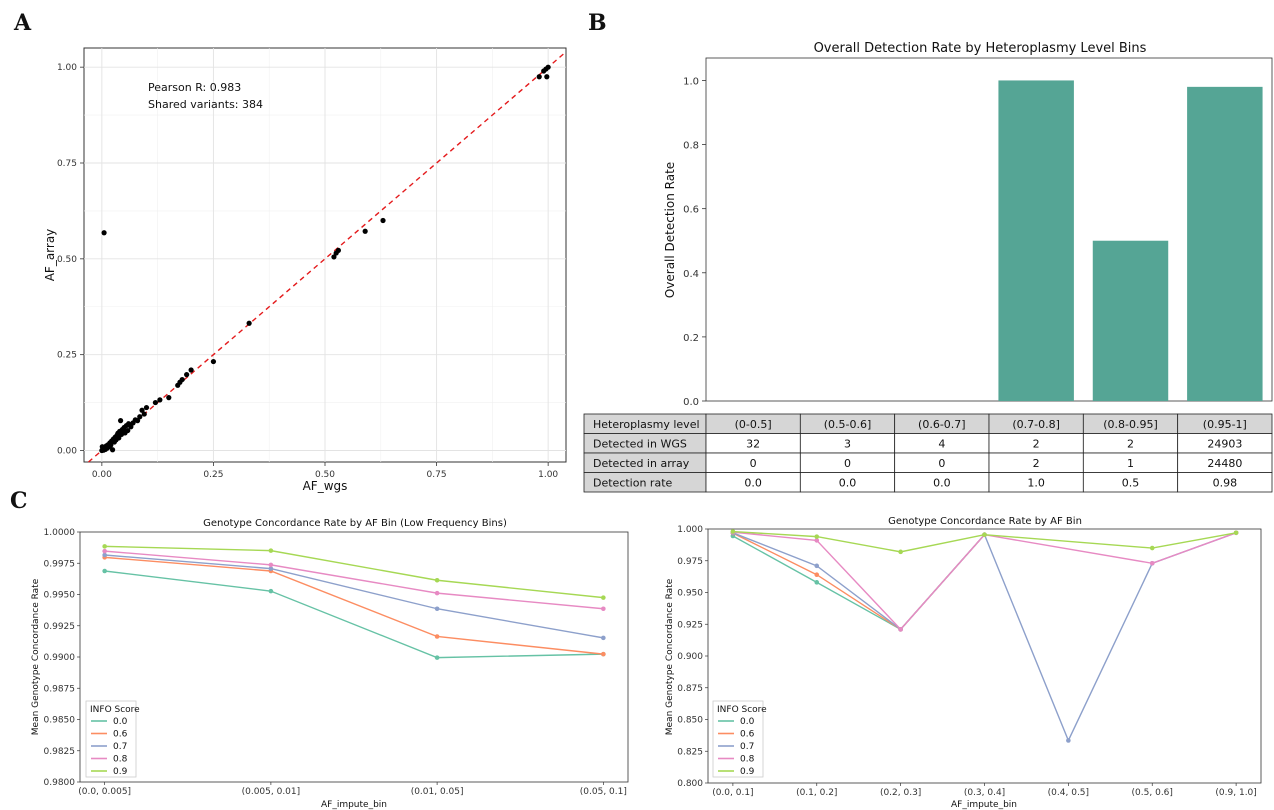  What do you see at coordinates (1131, 483) in the screenshot?
I see `table-value: 0.5` at bounding box center [1131, 483].